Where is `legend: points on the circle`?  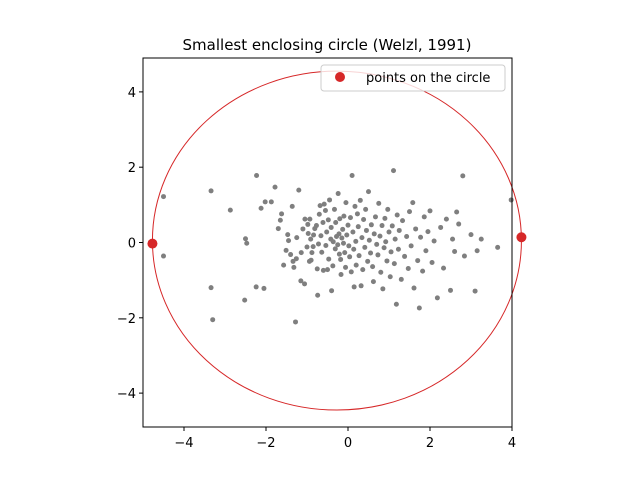 legend: points on the circle is located at coordinates (413, 78).